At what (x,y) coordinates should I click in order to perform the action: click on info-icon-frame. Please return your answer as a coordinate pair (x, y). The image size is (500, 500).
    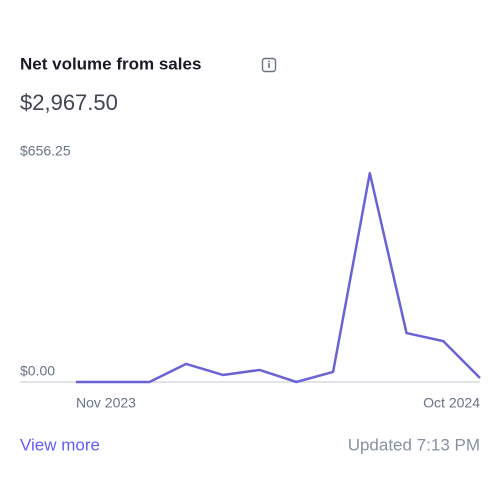
    Looking at the image, I should click on (269, 65).